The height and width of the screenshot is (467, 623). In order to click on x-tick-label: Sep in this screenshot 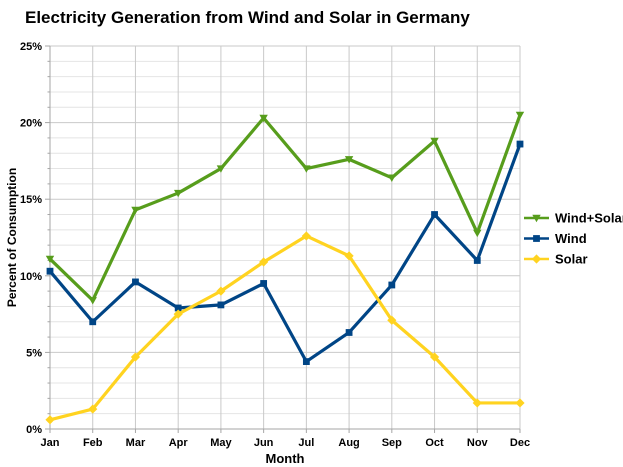, I will do `click(392, 443)`.